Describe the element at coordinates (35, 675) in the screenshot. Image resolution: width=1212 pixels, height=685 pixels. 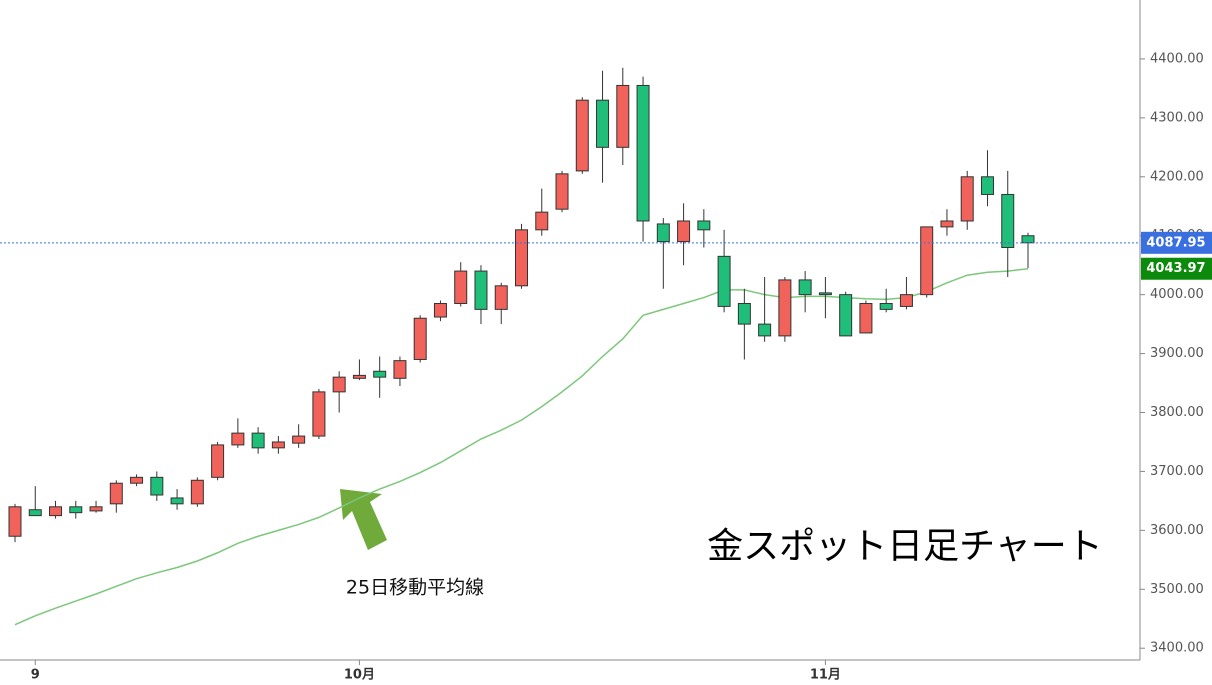
I see `x-tick-label: 9` at that location.